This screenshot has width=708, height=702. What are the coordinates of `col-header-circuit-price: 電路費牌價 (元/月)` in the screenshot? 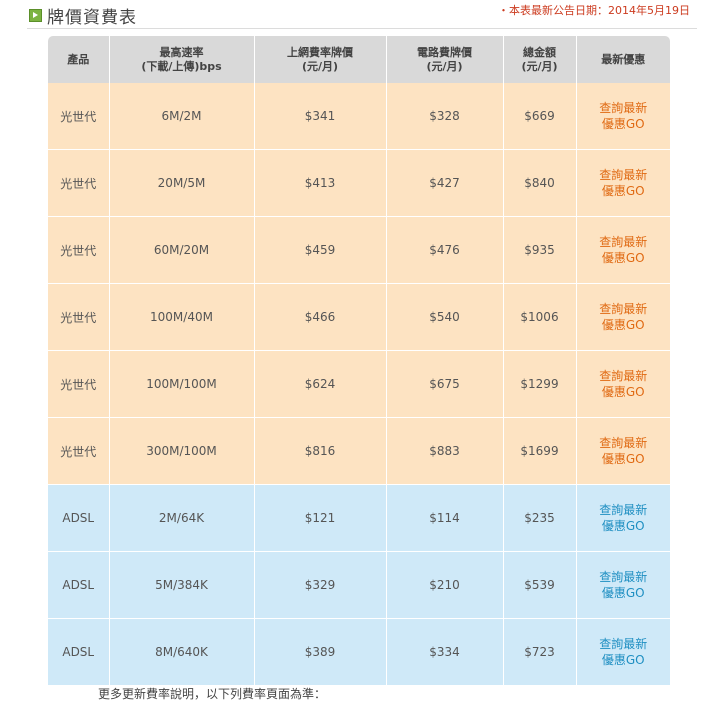 It's located at (445, 59).